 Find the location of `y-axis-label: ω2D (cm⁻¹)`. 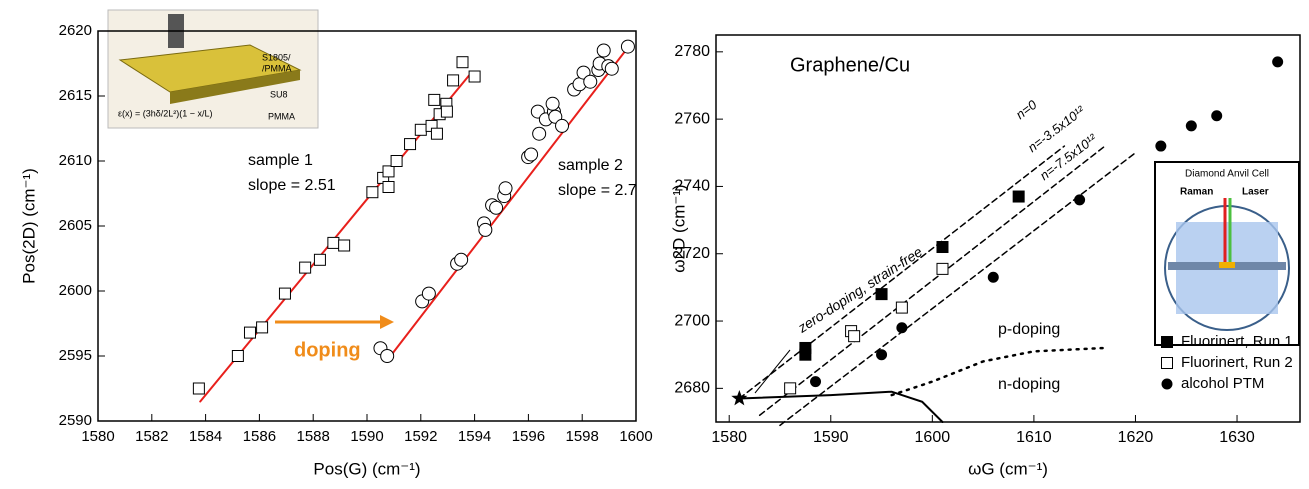

y-axis-label: ω2D (cm⁻¹) is located at coordinates (678, 228).